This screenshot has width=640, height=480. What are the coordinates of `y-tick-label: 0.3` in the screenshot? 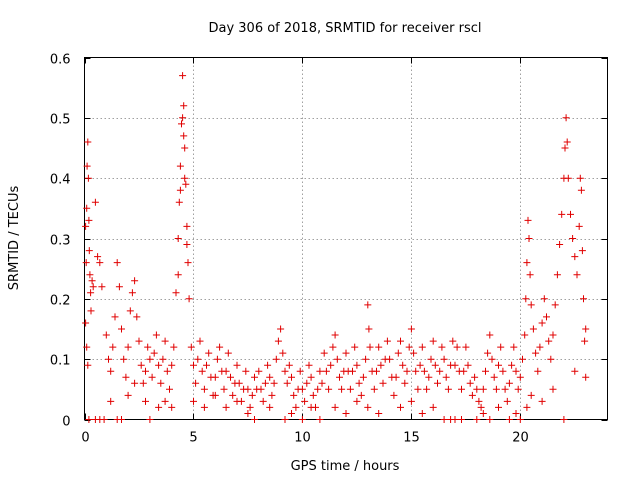 It's located at (60, 241).